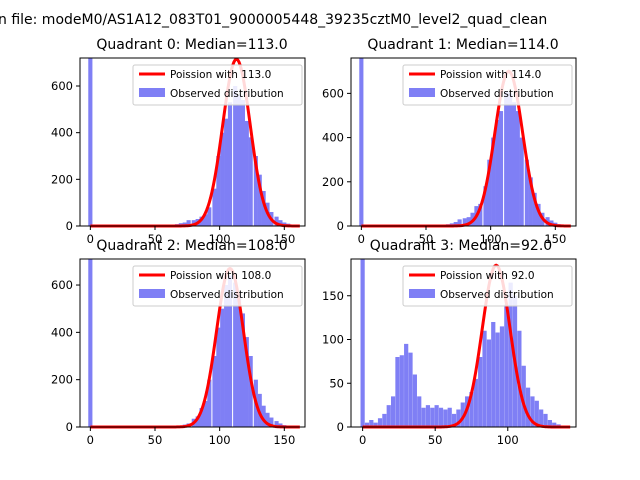 This screenshot has height=480, width=640. I want to click on panel-title: Quadrant 3: Median=92.0, so click(461, 246).